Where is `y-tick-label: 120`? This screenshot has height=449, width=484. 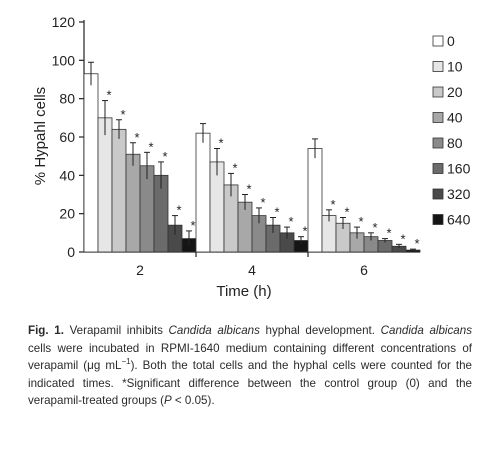
y-tick-label: 120 is located at coordinates (64, 22).